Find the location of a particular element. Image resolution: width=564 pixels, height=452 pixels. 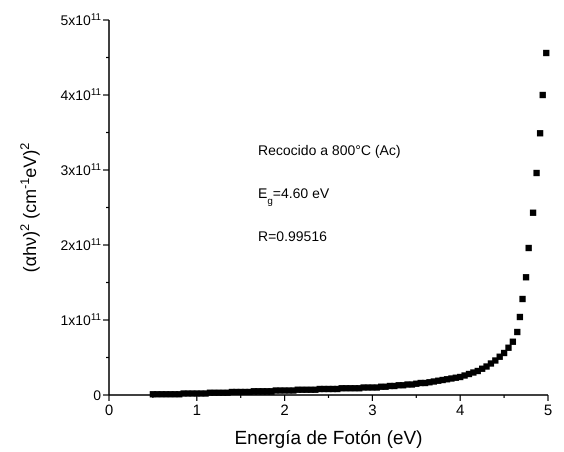

x-tick-label: 4 is located at coordinates (460, 410).